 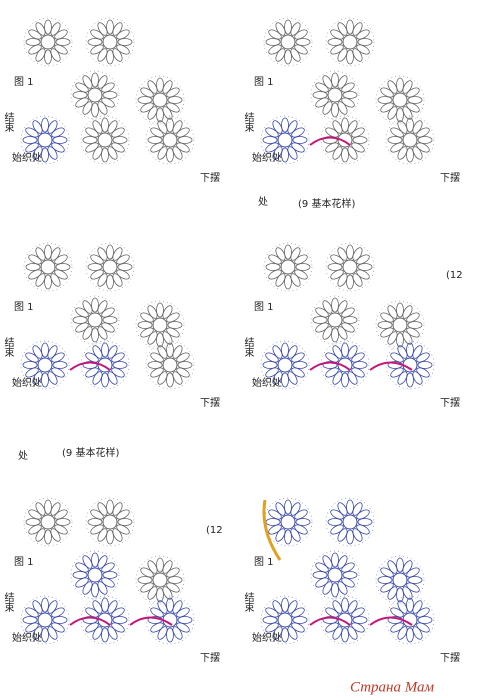 I want to click on caption-mark: 处, so click(x=23, y=456).